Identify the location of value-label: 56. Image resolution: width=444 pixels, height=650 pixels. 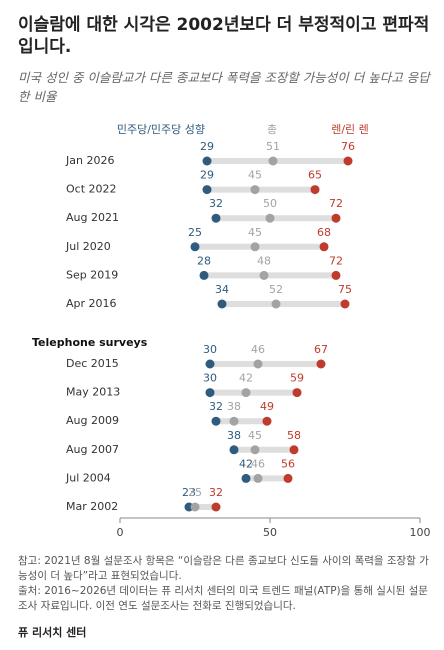
(288, 463).